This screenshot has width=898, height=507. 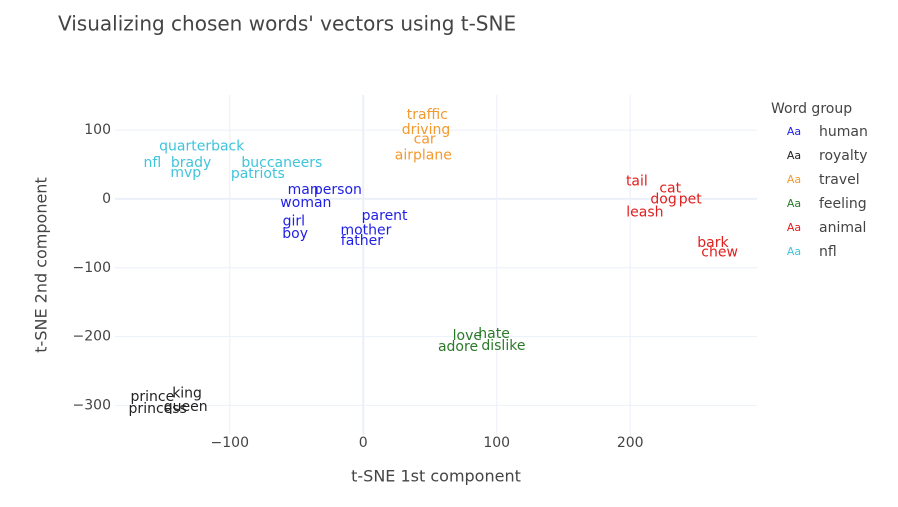 I want to click on word-label: woman, so click(x=305, y=203).